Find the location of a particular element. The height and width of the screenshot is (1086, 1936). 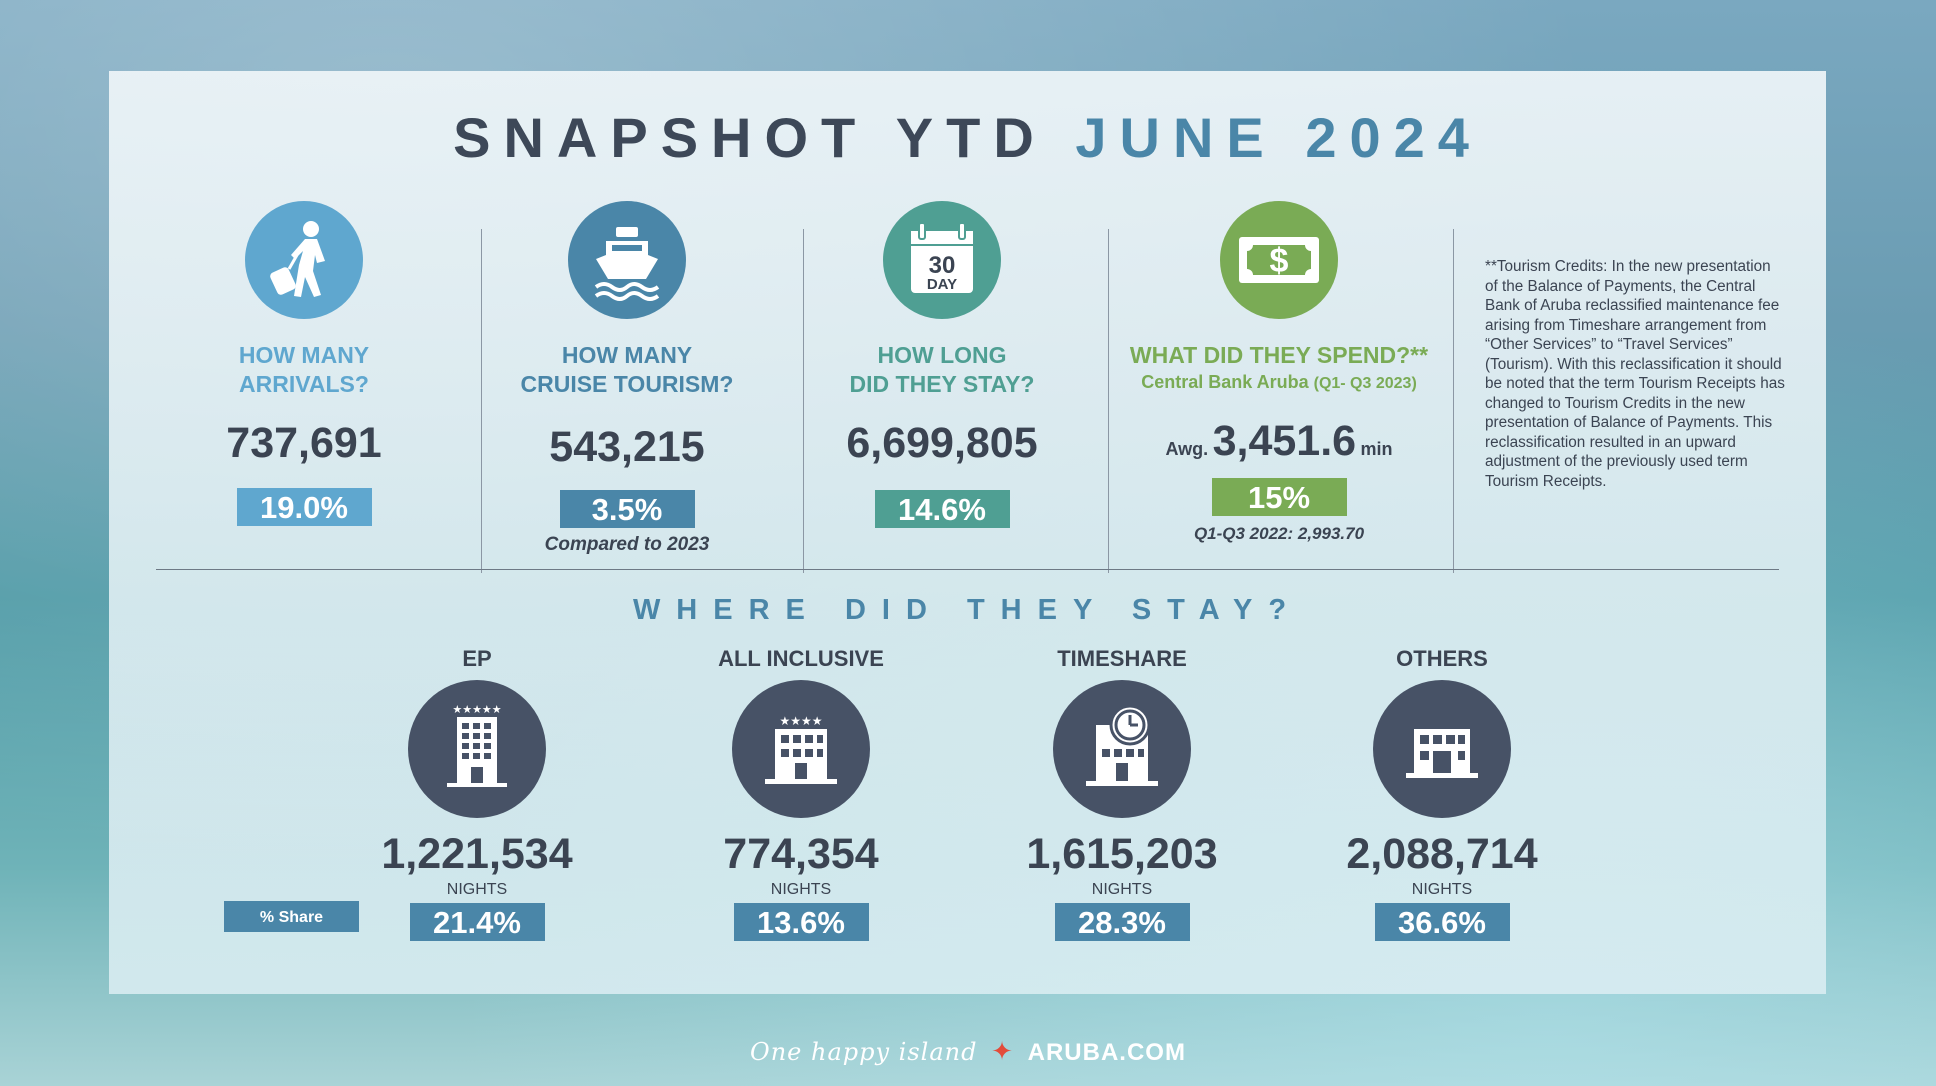

spend-note: Q1-Q3 2022: 2,993.70 is located at coordinates (1279, 533).